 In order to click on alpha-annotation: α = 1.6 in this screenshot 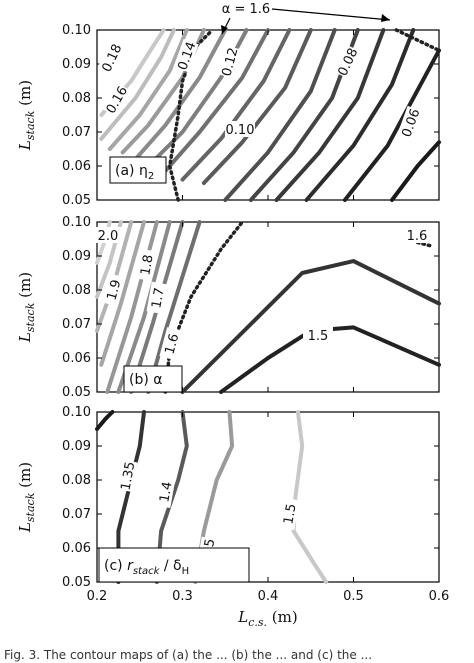, I will do `click(246, 9)`.